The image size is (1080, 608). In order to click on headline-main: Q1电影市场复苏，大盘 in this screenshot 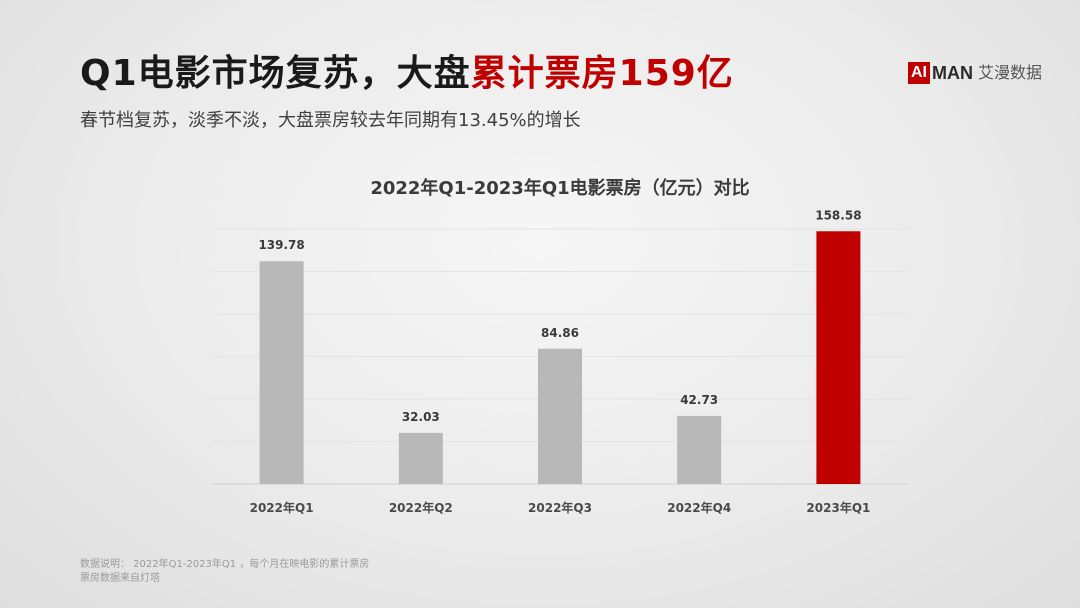, I will do `click(275, 73)`.